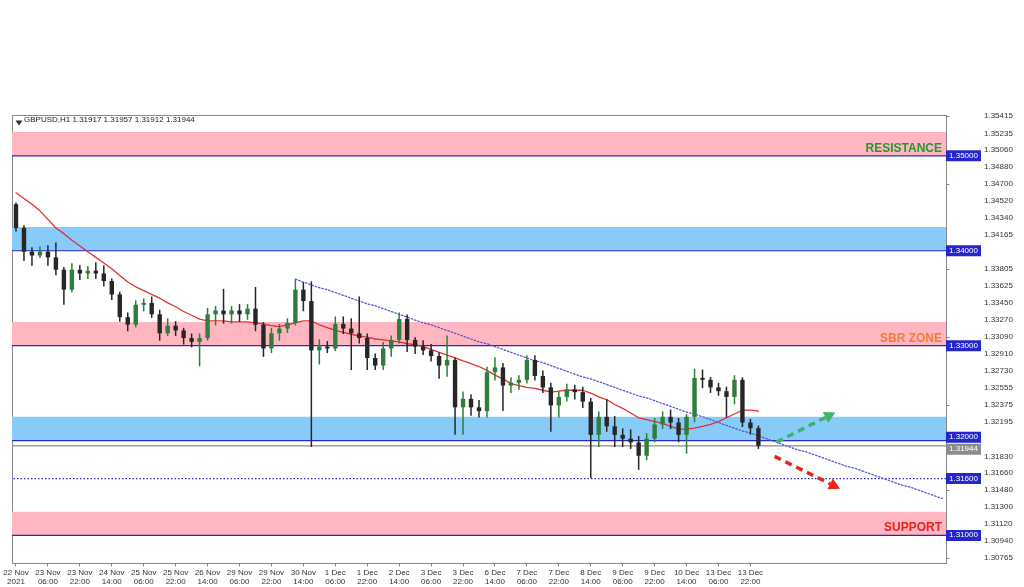 The image size is (1024, 587). What do you see at coordinates (964, 155) in the screenshot?
I see `ref-line-label: 1.35000` at bounding box center [964, 155].